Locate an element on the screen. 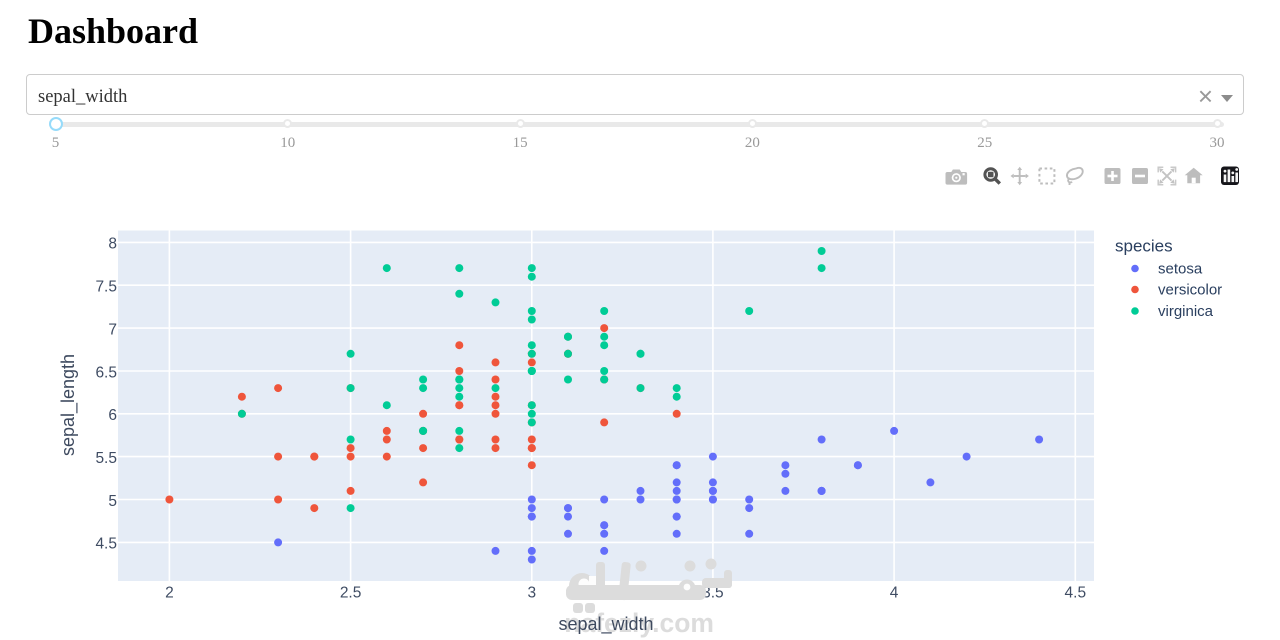 This screenshot has width=1280, height=640. svg-text: 4 is located at coordinates (894, 593).